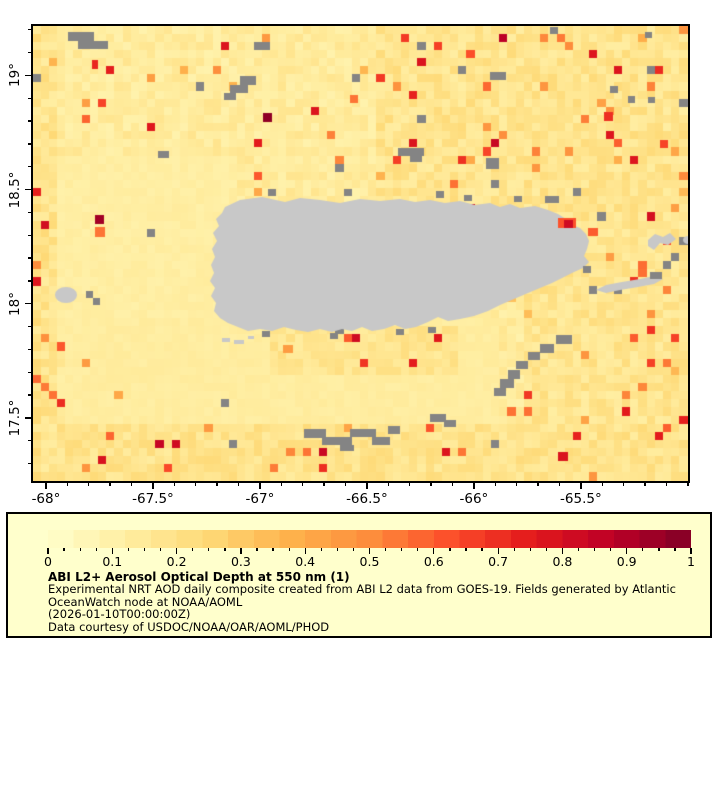  What do you see at coordinates (240, 561) in the screenshot?
I see `colorbar-tick-label: 0.3` at bounding box center [240, 561].